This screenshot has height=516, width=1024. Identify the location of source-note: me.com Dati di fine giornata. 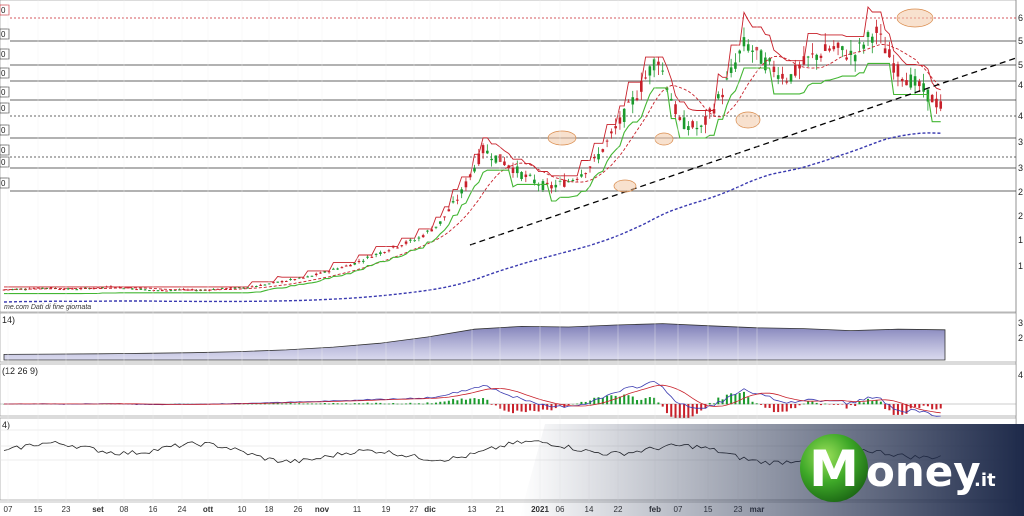
(47, 307).